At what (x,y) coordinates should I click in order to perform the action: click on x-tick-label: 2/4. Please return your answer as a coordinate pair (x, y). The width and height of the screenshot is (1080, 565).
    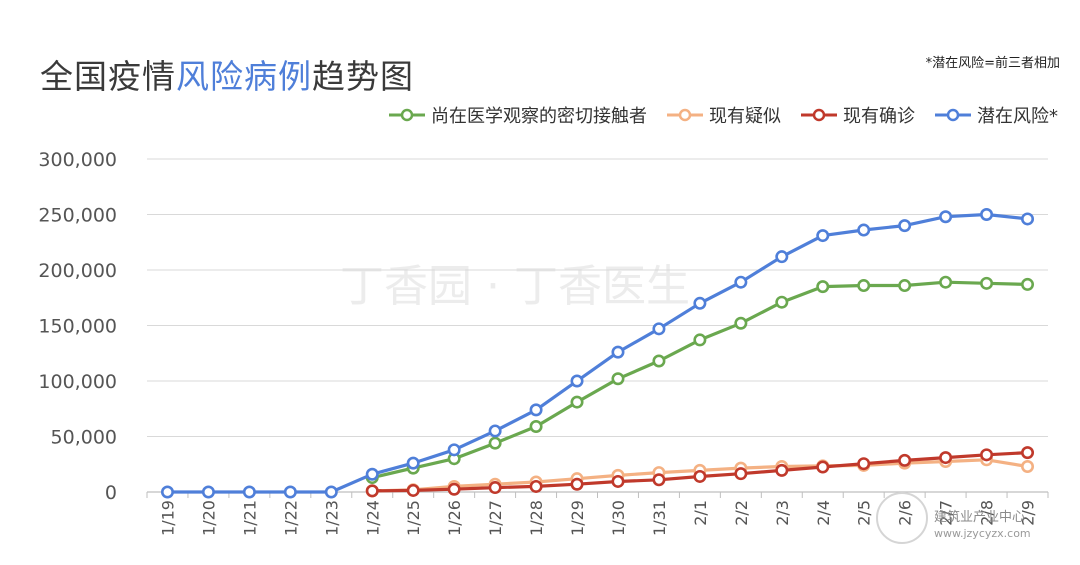
    Looking at the image, I should click on (823, 513).